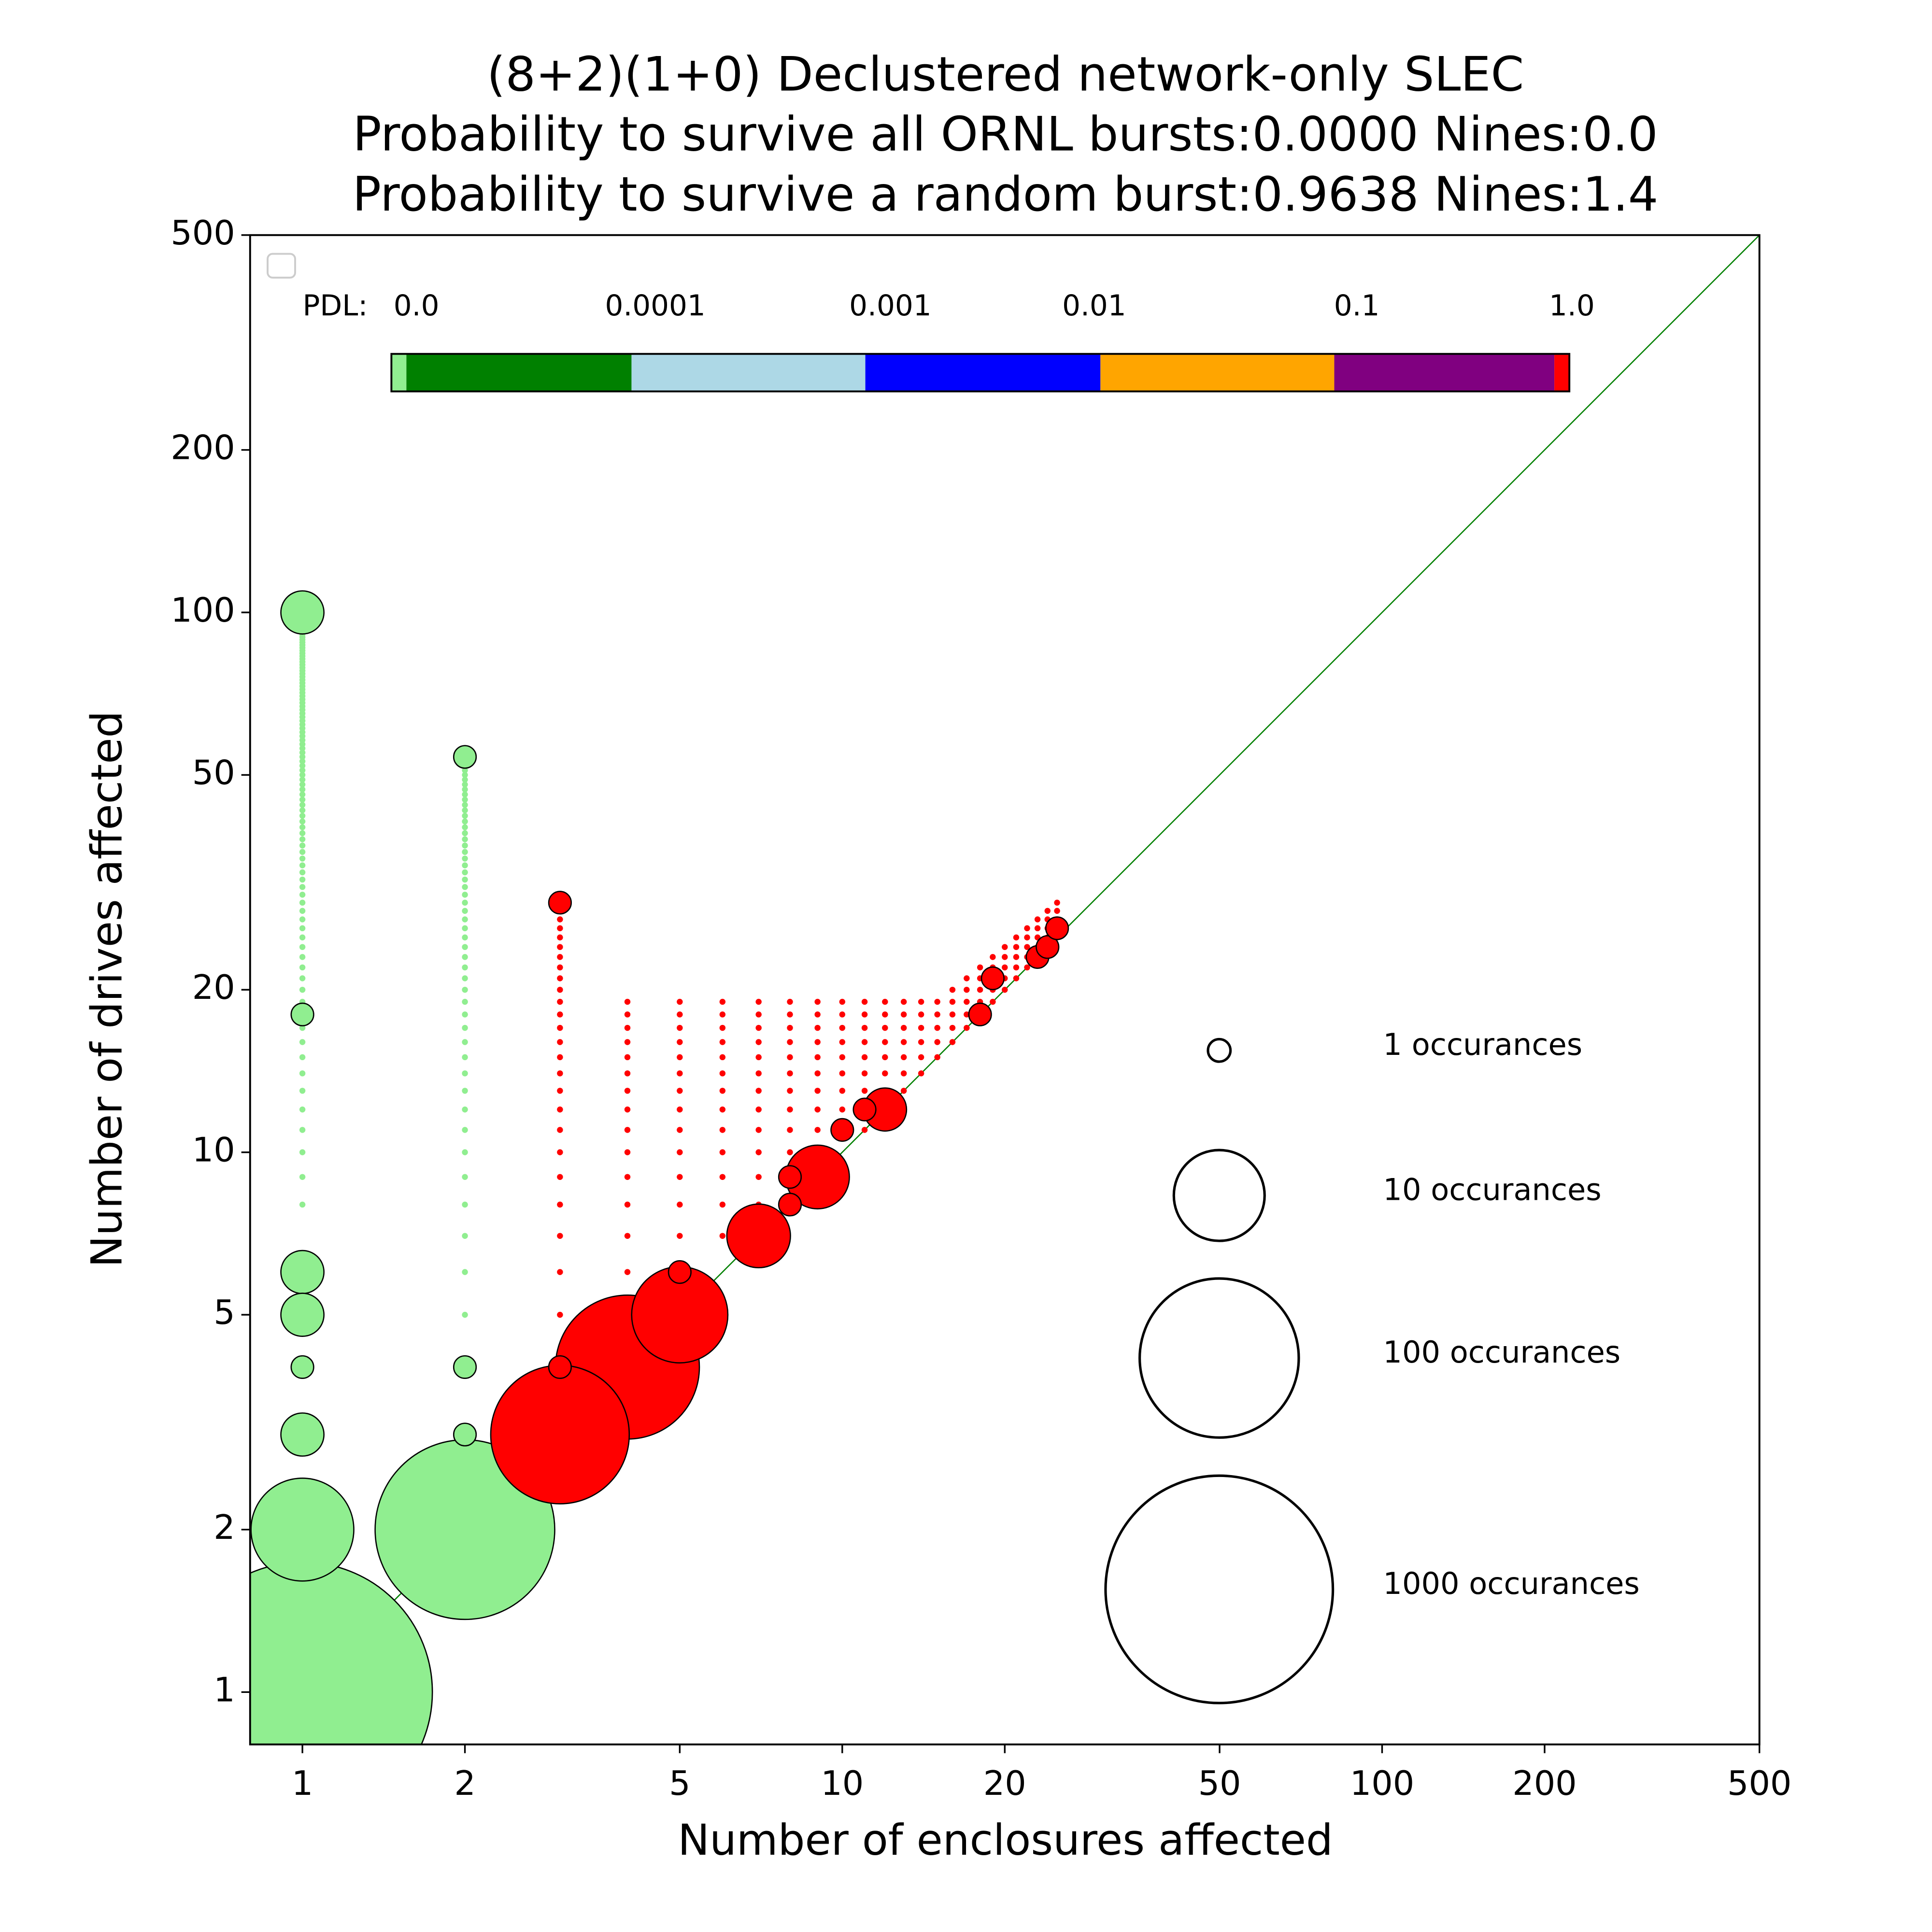 The height and width of the screenshot is (1932, 1932). Describe the element at coordinates (464, 1783) in the screenshot. I see `x-tick-label: 2` at that location.